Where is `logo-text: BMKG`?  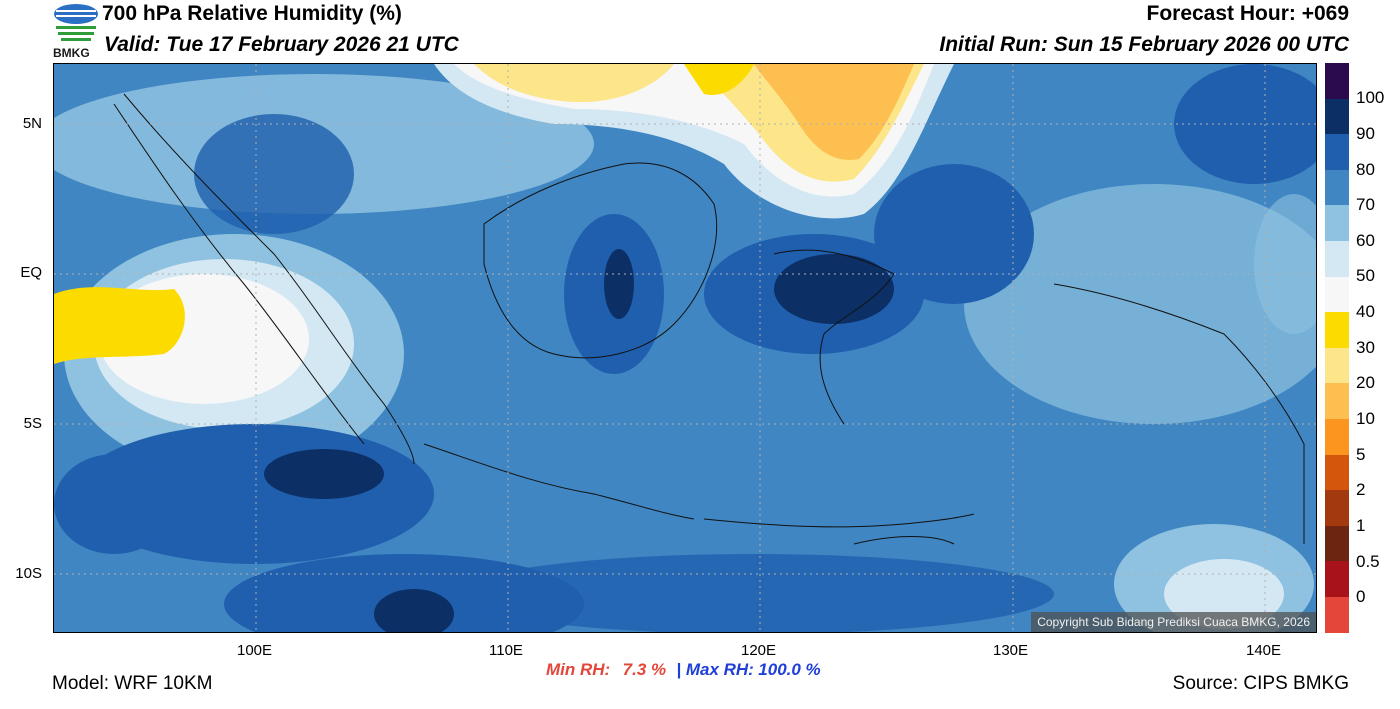
logo-text: BMKG is located at coordinates (71, 53).